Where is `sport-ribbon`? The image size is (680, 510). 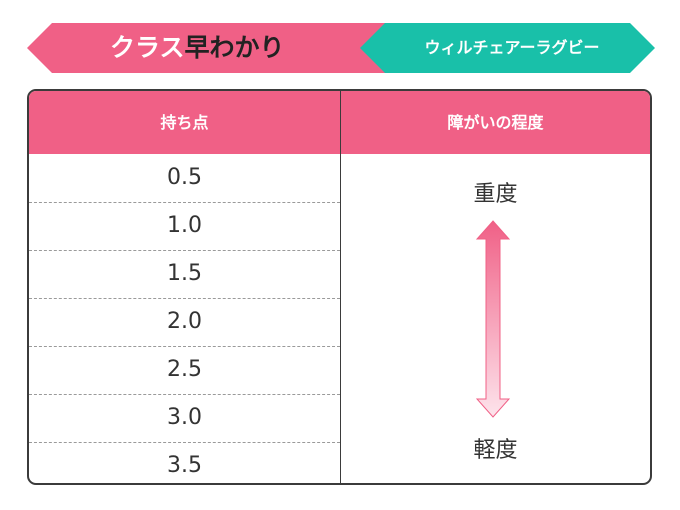 sport-ribbon is located at coordinates (507, 48).